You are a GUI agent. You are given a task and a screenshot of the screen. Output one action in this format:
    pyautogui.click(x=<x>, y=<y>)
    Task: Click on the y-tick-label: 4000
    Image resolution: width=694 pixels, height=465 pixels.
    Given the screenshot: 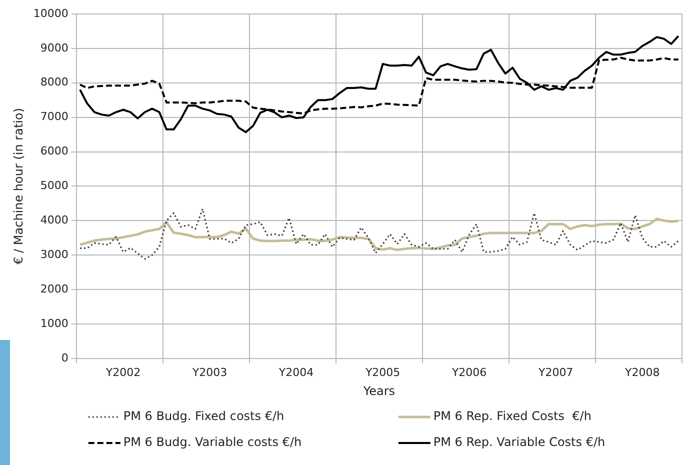 What is the action you would take?
    pyautogui.click(x=54, y=220)
    